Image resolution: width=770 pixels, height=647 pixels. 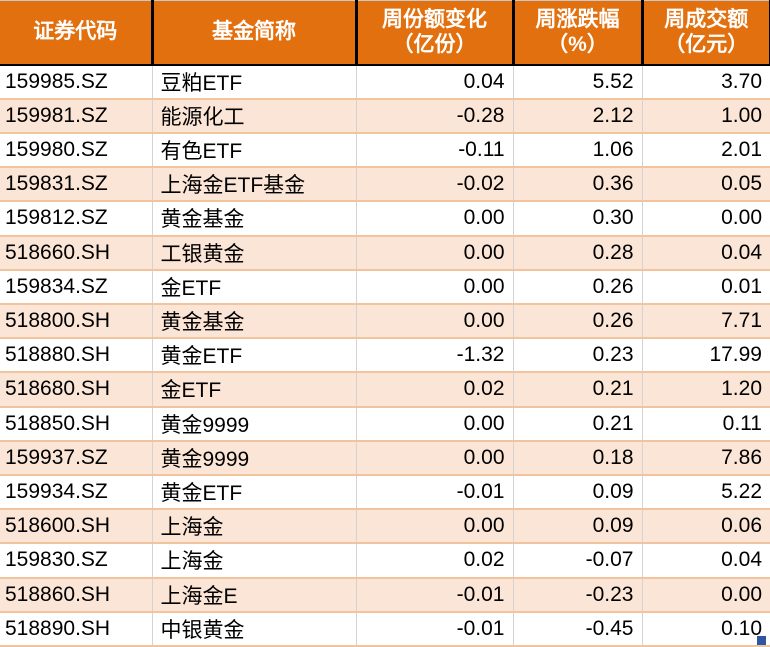 I want to click on col-header-share_change: 周份额变化 （亿份）, so click(x=435, y=33).